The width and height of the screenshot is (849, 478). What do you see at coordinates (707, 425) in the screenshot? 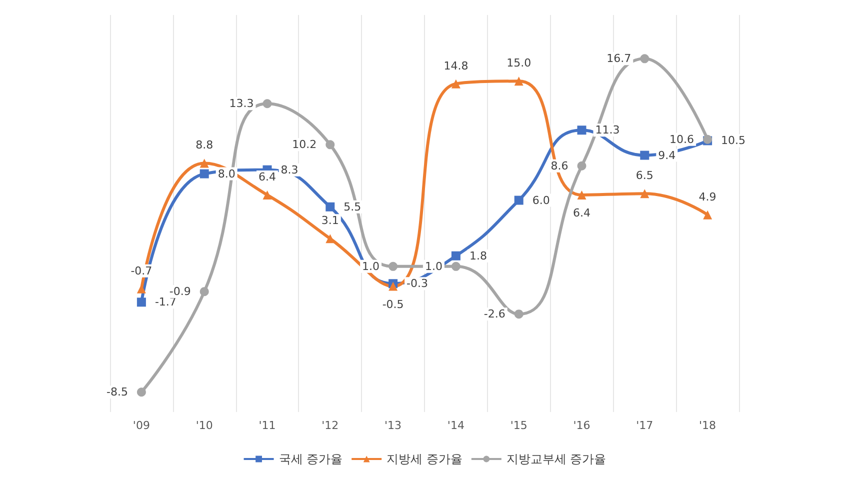
I see `x-tick-label: '18` at bounding box center [707, 425].